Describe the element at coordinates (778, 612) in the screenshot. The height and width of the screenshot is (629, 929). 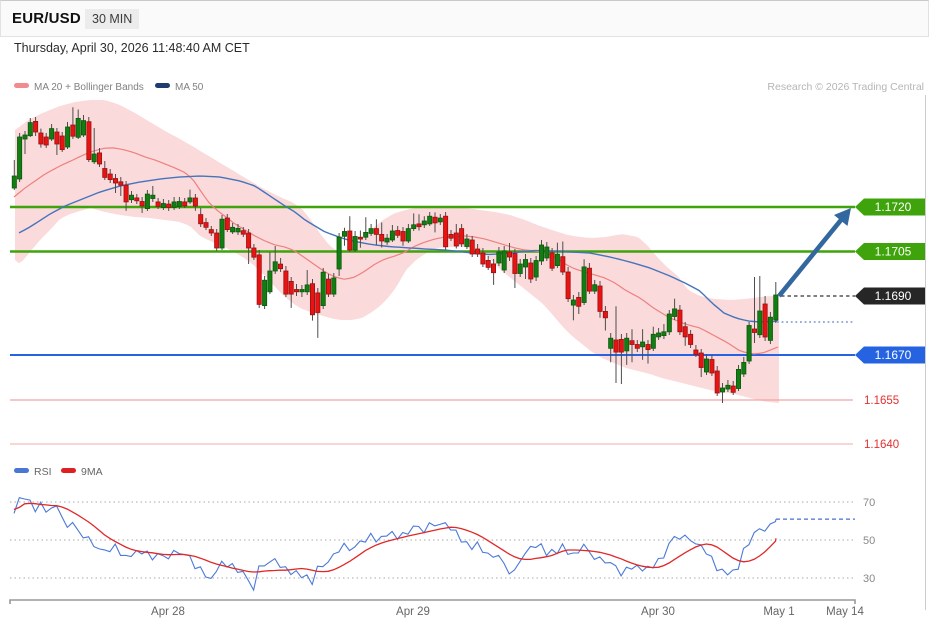
I see `svg-text: May 1` at that location.